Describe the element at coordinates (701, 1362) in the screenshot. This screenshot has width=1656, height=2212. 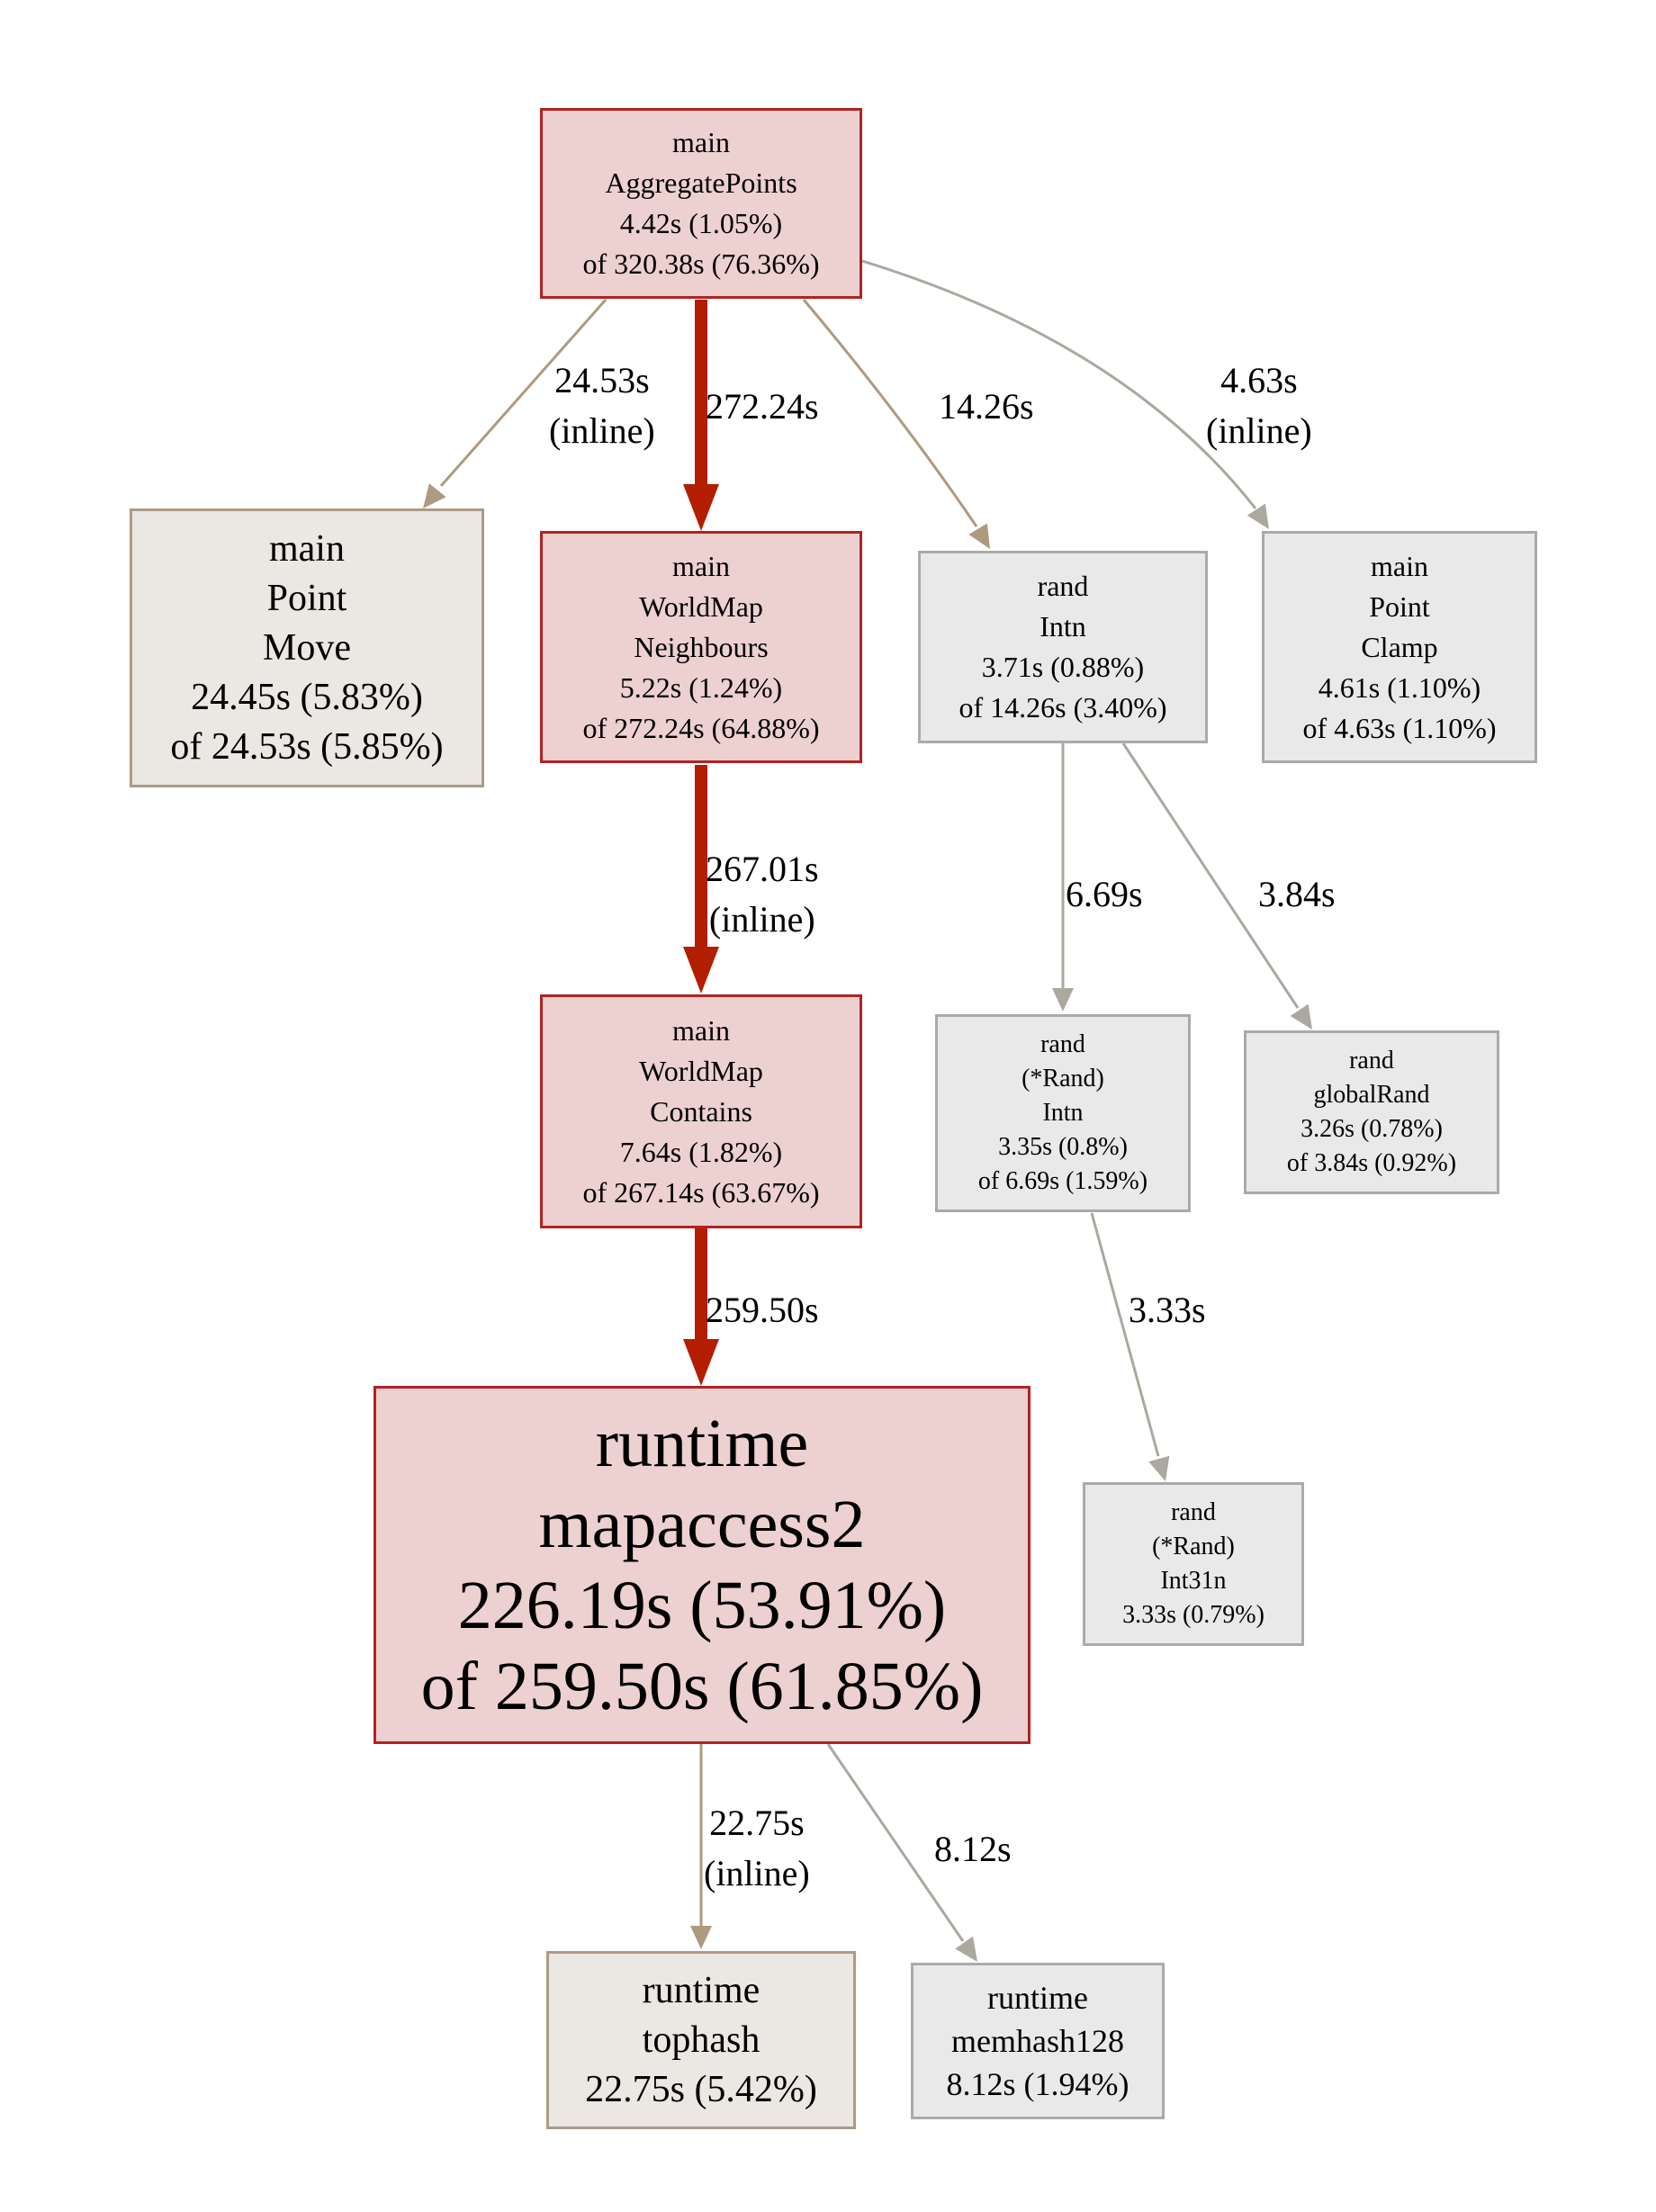
I see `edge-contains-to-mapaccess-arrowhead` at that location.